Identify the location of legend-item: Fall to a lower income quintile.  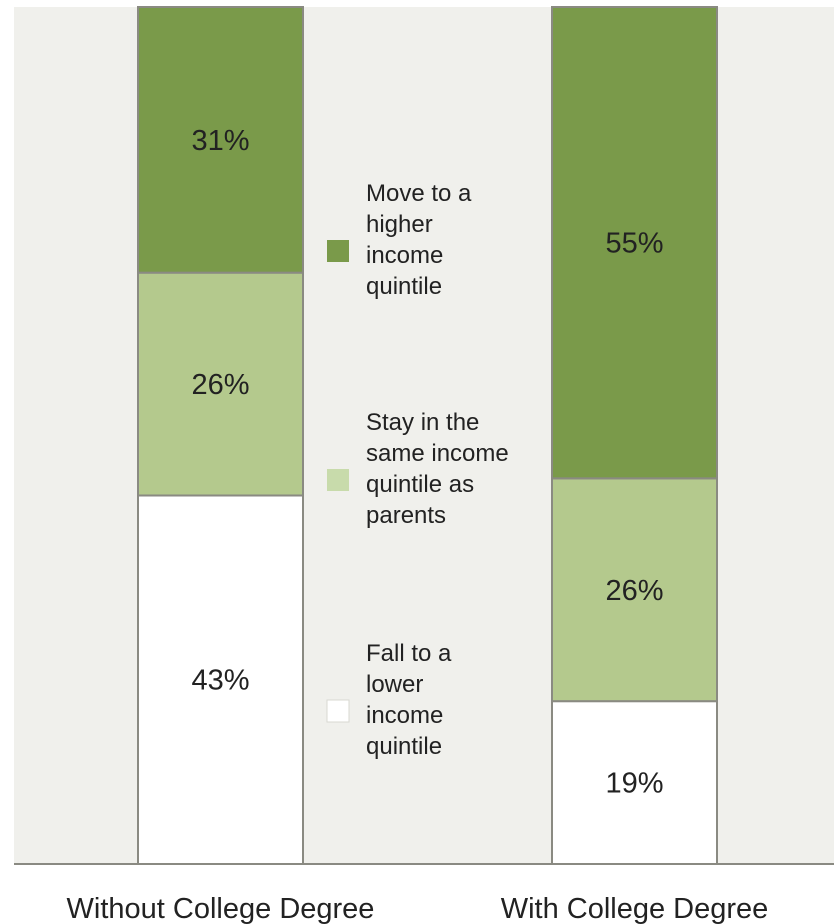
(389, 700).